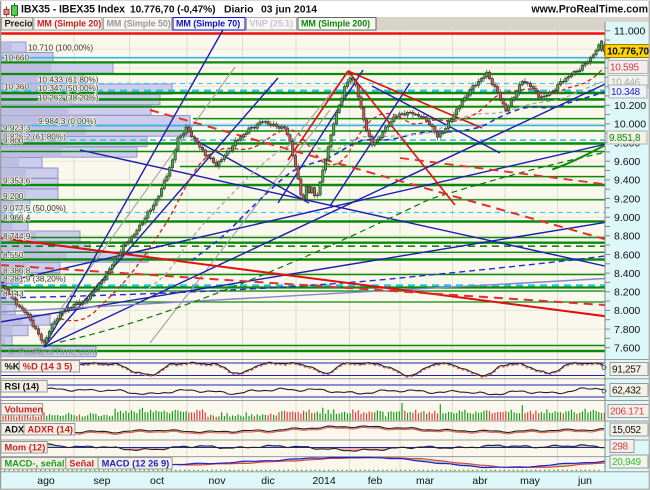  I want to click on svg-text: 11.000, so click(629, 32).